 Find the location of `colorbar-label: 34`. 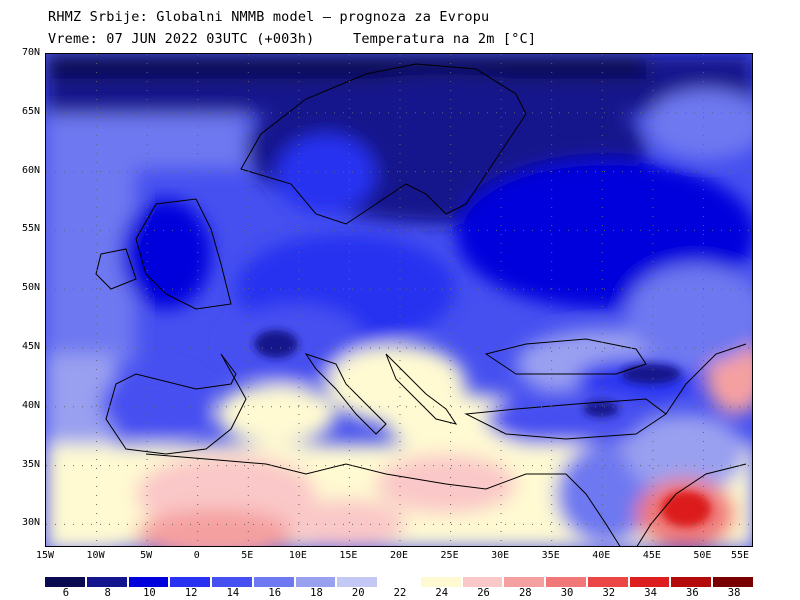

colorbar-label: 34 is located at coordinates (650, 593).